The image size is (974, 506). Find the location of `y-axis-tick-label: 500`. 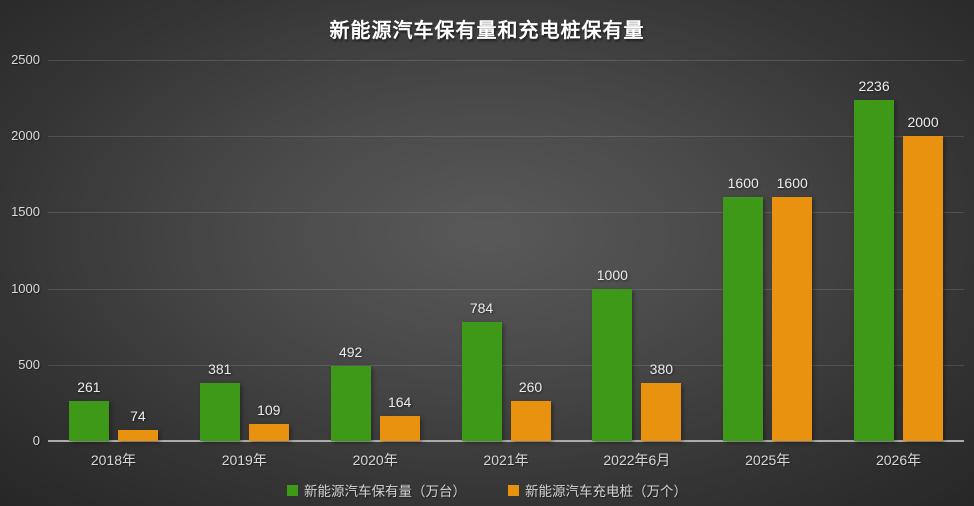

y-axis-tick-label: 500 is located at coordinates (29, 364).